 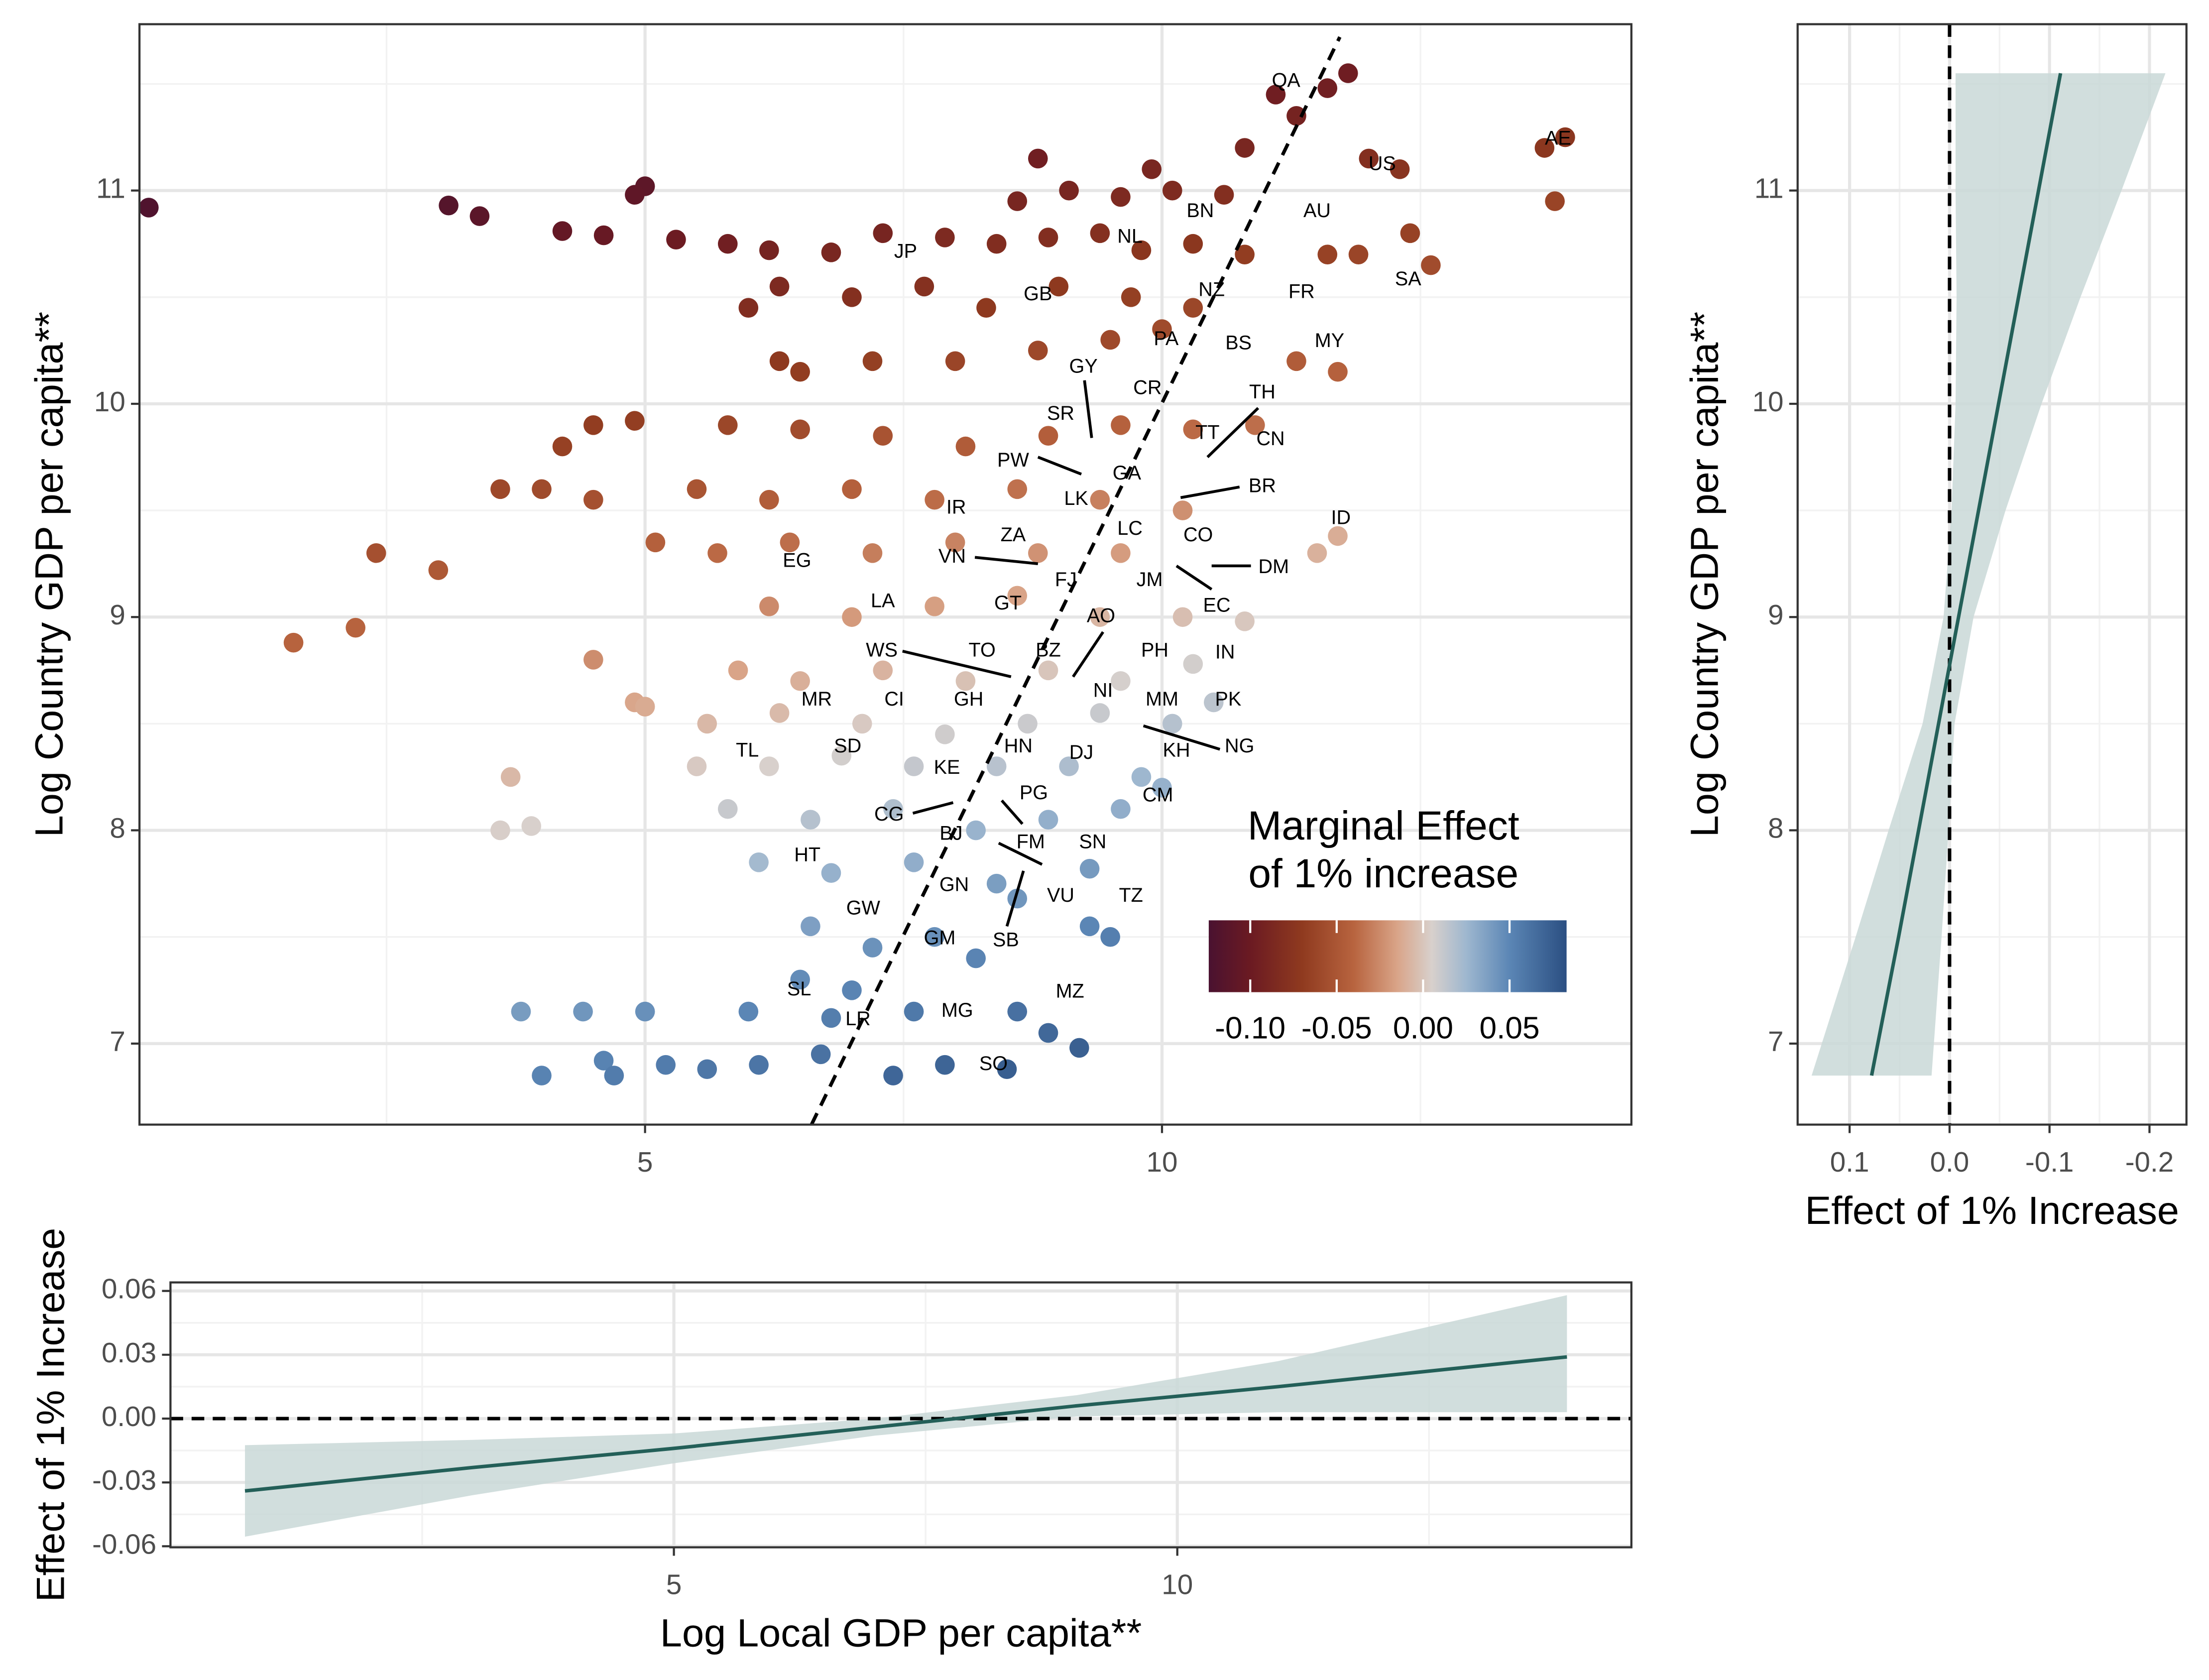 I want to click on y-axis-title: Log Country GDP per capita**, so click(x=1704, y=574).